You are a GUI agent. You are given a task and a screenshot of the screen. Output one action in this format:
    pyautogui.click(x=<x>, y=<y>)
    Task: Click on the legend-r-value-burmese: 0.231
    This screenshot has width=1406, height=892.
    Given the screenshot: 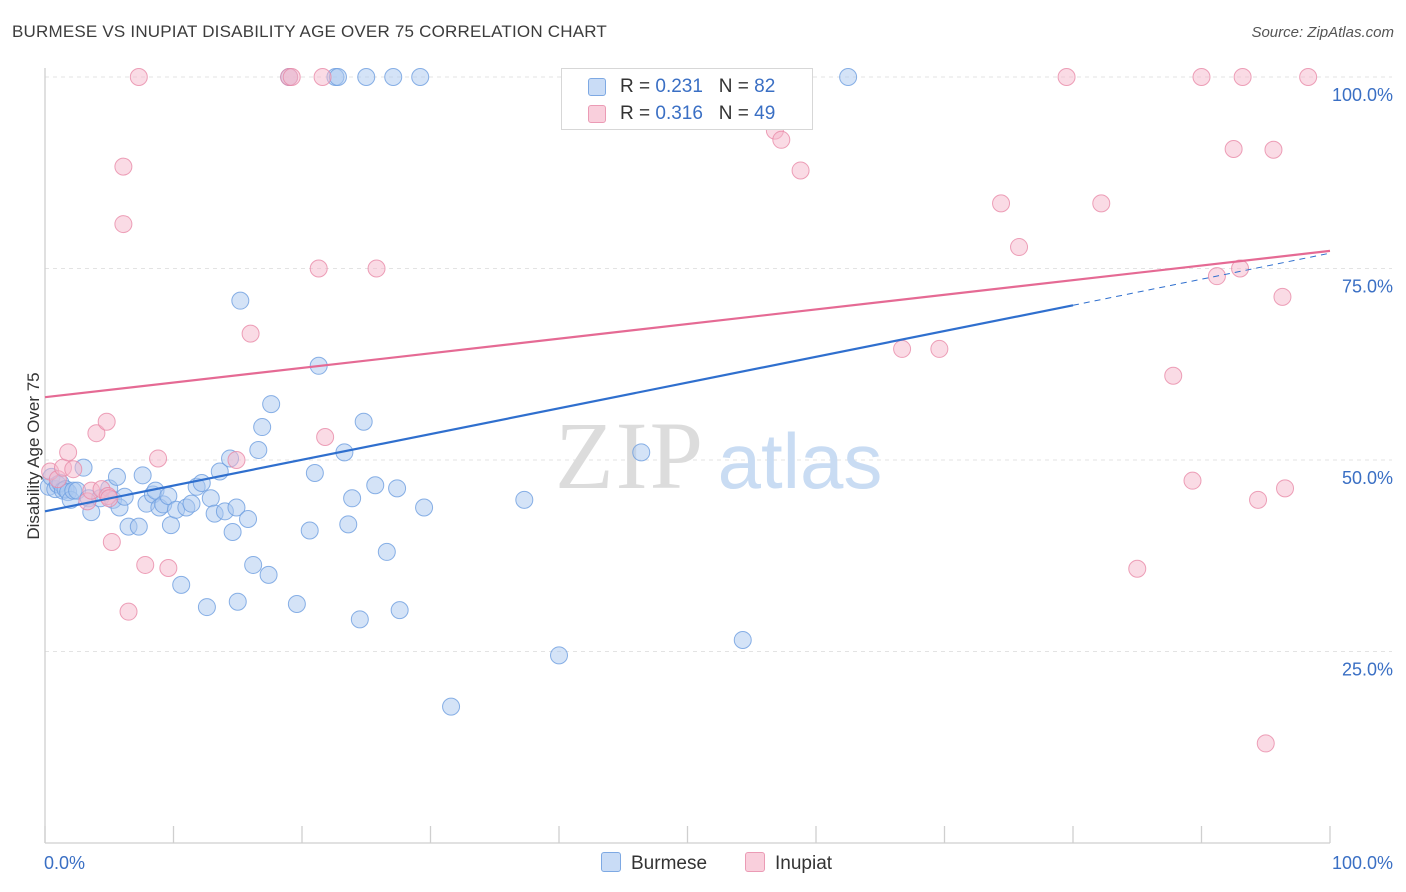 What is the action you would take?
    pyautogui.click(x=679, y=86)
    